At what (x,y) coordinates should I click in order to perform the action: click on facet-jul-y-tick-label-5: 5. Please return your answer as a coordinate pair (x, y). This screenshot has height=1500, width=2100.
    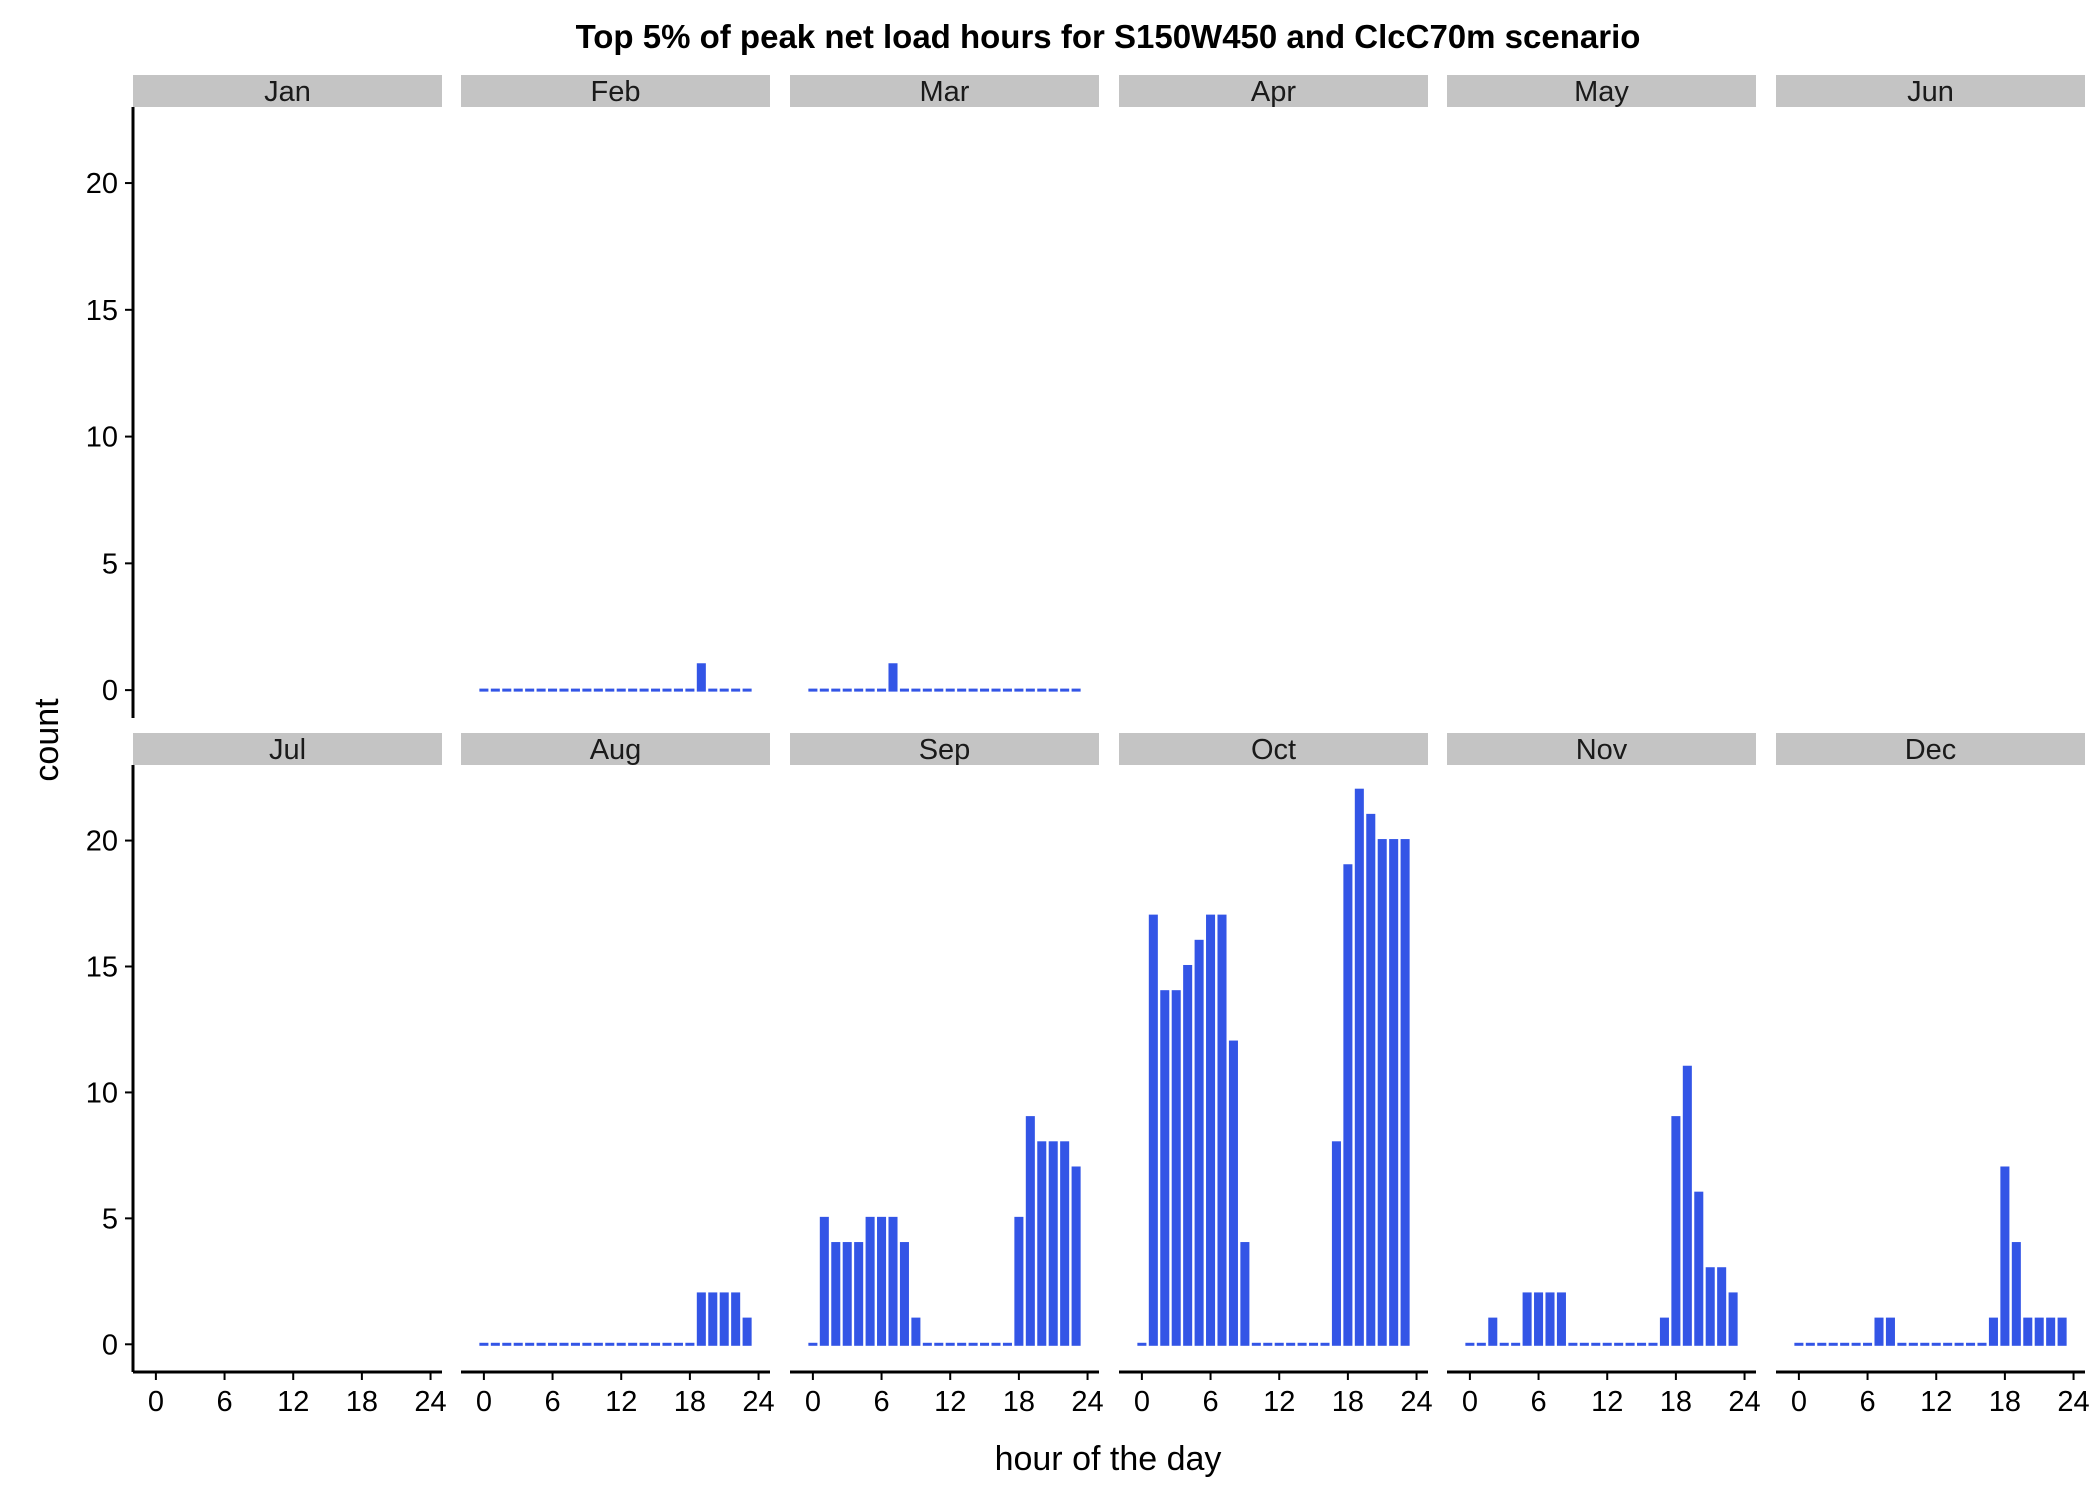
    Looking at the image, I should click on (110, 1219).